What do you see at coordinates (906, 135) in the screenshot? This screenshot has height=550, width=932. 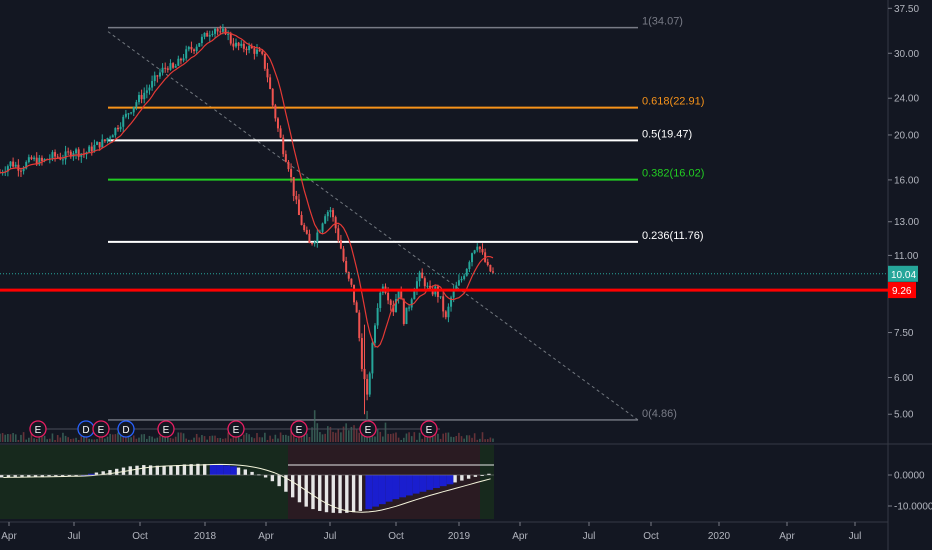 I see `price-tick-label: 20.00` at bounding box center [906, 135].